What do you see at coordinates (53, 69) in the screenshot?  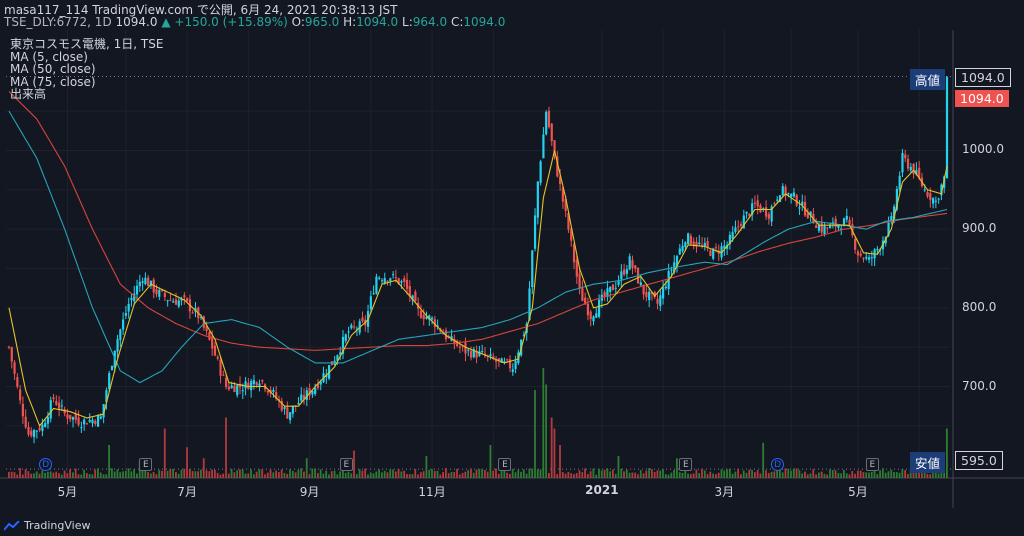 I see `legend-ma50: MA (50, close)` at bounding box center [53, 69].